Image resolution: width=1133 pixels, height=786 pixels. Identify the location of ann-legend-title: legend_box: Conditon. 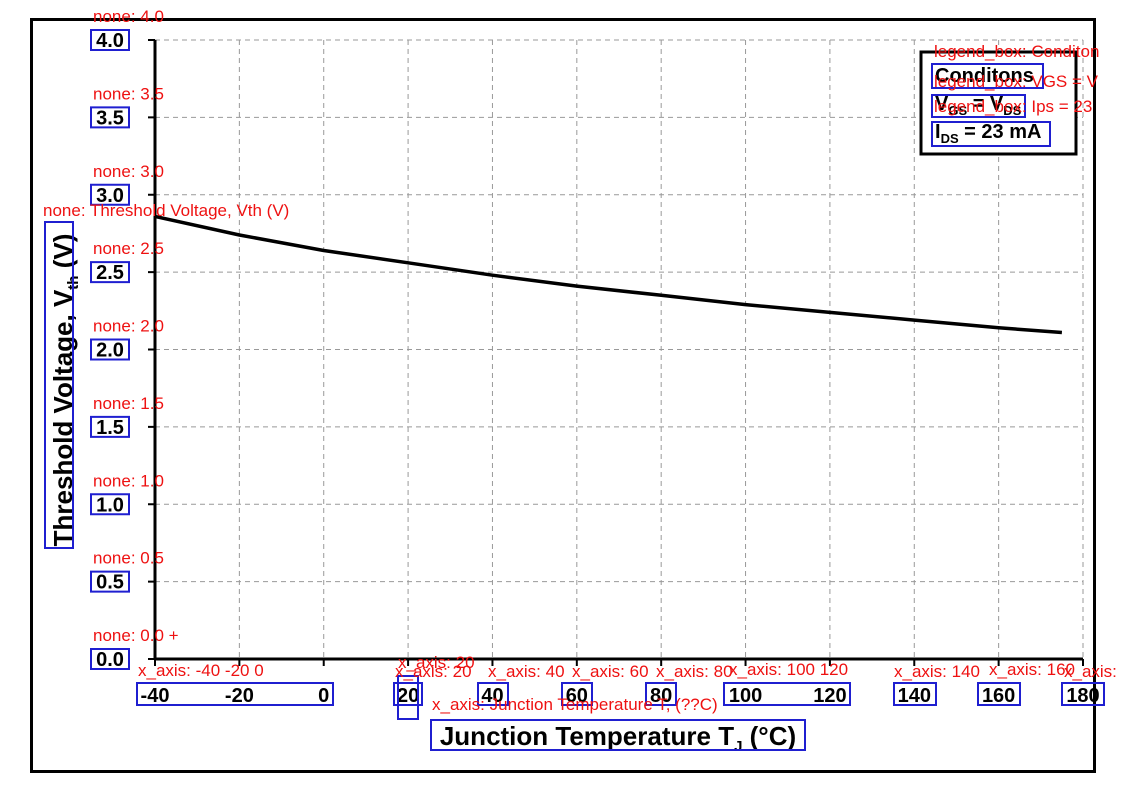
(1016, 51).